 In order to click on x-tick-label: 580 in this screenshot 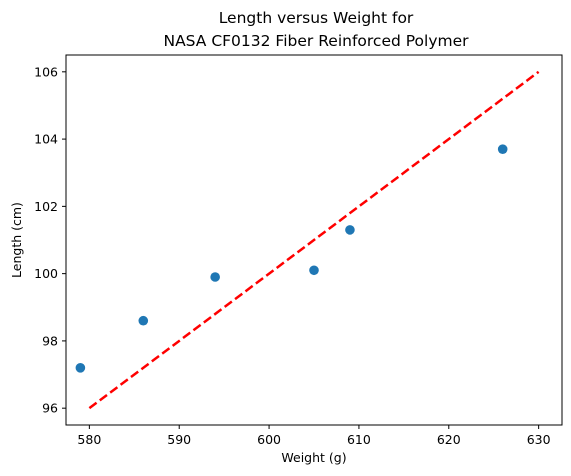, I will do `click(89, 439)`.